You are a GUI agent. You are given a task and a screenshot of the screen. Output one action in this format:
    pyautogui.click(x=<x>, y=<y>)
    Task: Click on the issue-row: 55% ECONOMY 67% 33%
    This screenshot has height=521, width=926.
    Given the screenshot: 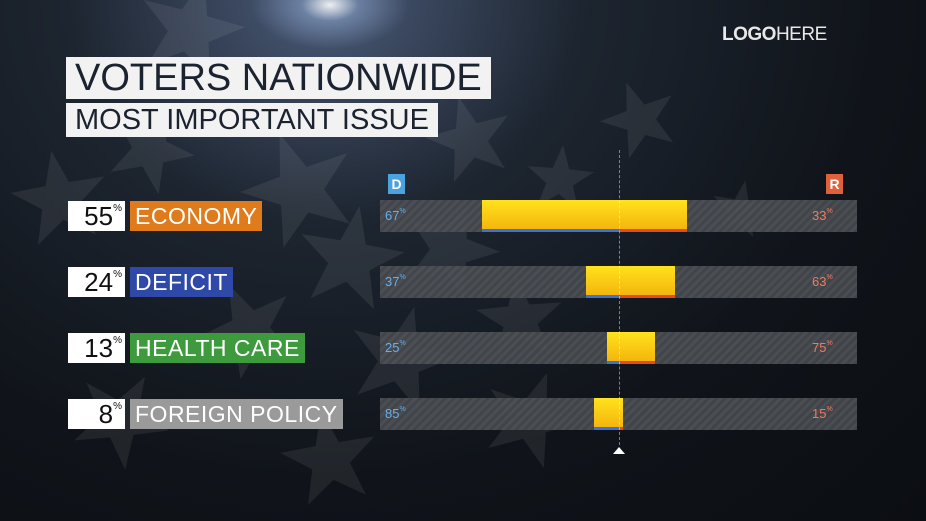 What is the action you would take?
    pyautogui.click(x=463, y=216)
    